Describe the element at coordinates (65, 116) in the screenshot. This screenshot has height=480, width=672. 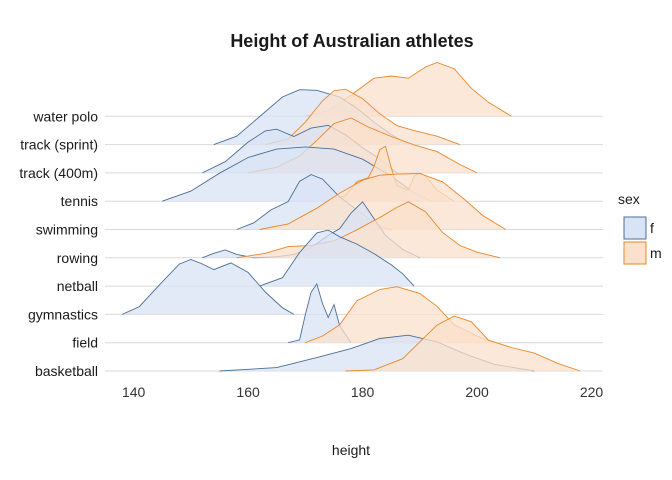
I see `y-label-water-polo: water polo` at that location.